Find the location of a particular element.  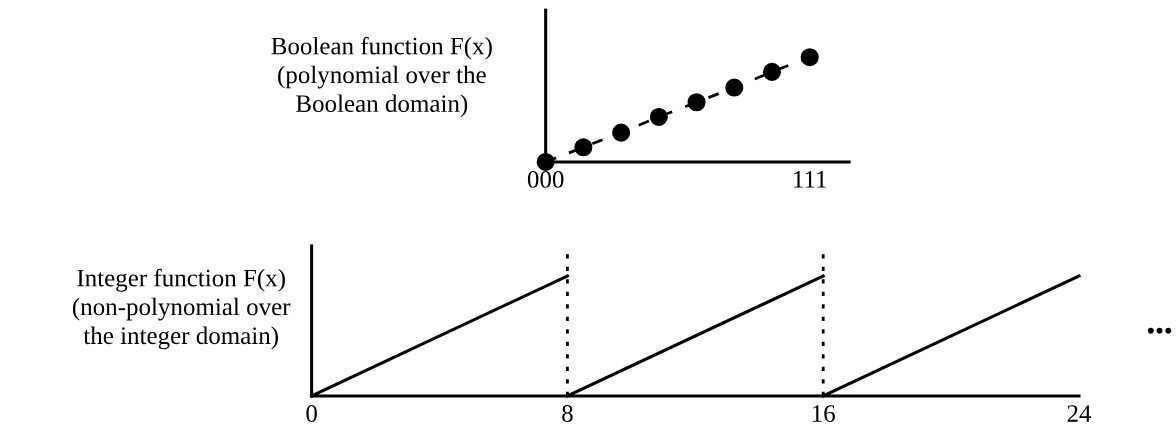

x-tick-label: 16 is located at coordinates (823, 413).